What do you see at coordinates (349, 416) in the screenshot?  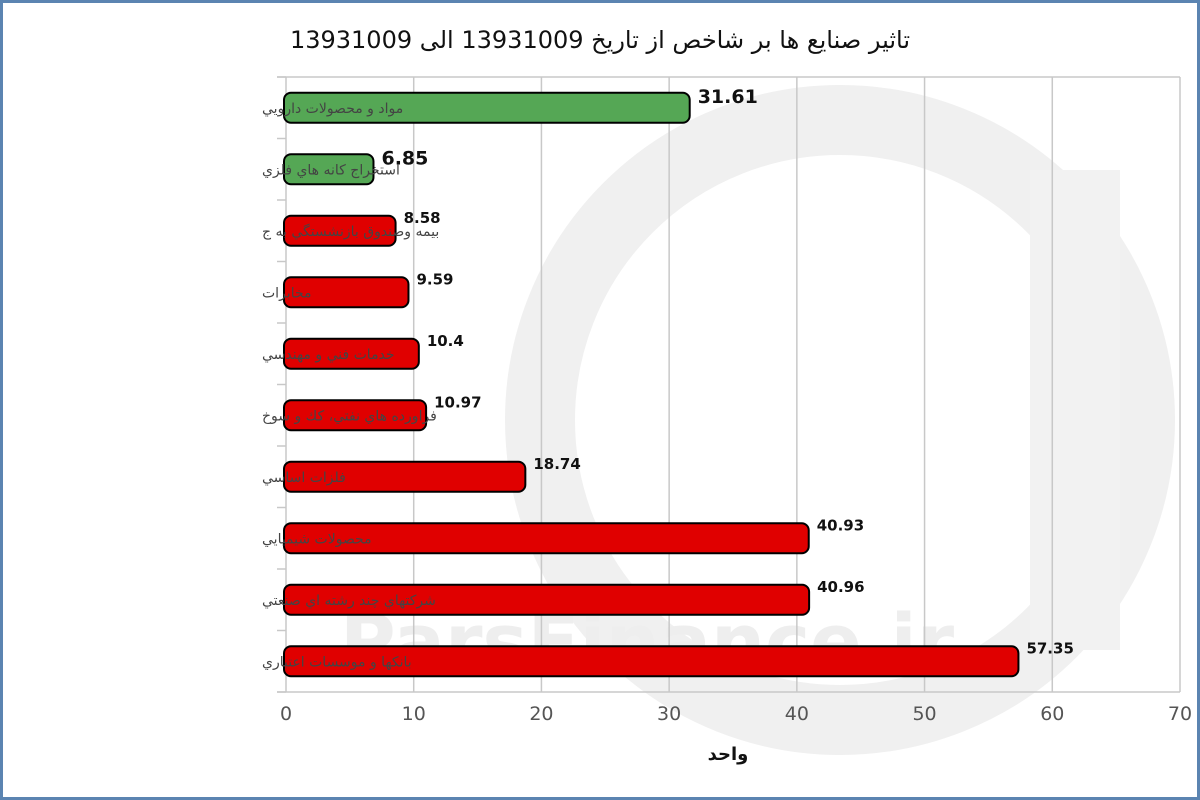 I see `category-label-6: فراورده هاي نفتي، كك و سوخ` at bounding box center [349, 416].